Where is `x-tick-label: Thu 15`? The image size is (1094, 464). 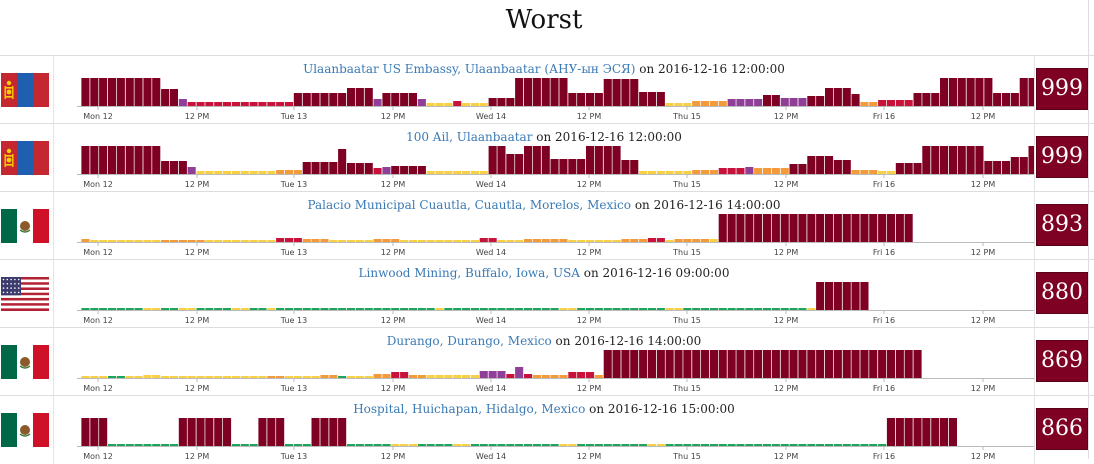 x-tick-label: Thu 15 is located at coordinates (686, 252).